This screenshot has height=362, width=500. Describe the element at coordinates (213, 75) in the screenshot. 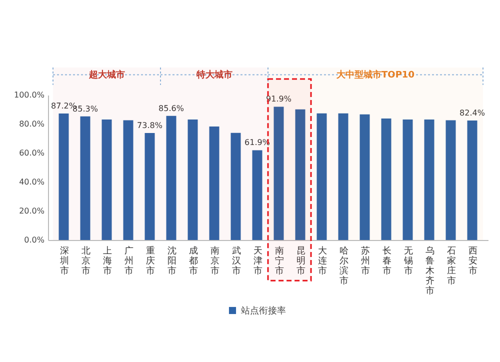

I see `band-label: 特大城市` at that location.